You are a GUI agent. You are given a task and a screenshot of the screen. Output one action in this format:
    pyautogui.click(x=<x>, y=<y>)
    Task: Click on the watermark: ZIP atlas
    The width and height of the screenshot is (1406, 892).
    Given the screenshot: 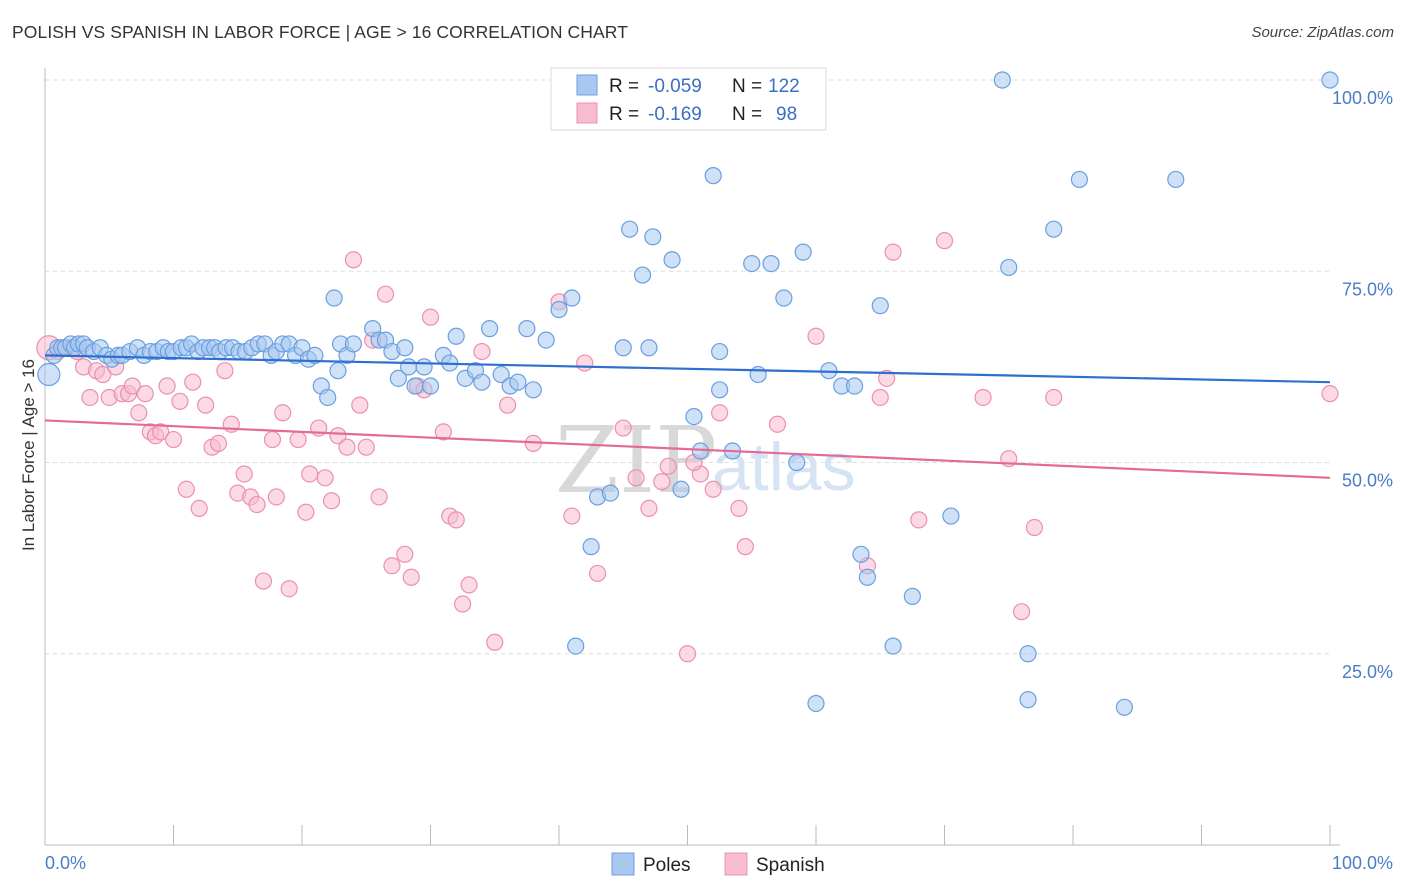 What is the action you would take?
    pyautogui.click(x=705, y=460)
    